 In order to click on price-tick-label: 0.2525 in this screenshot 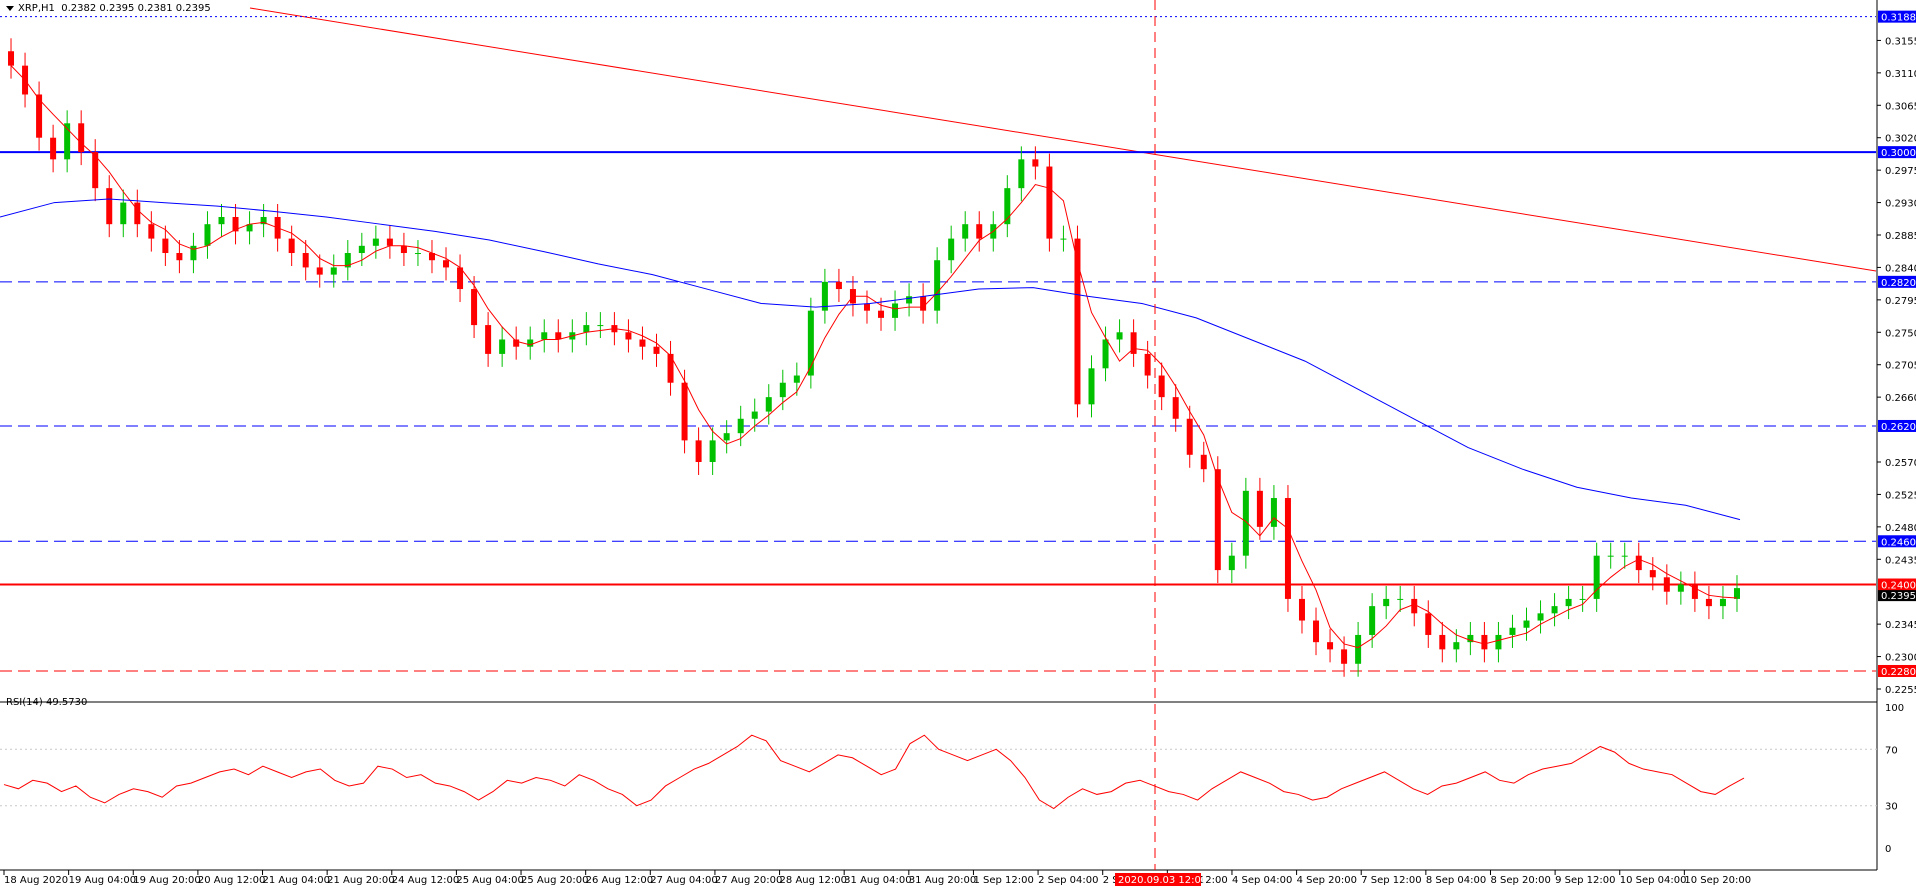, I will do `click(1900, 495)`.